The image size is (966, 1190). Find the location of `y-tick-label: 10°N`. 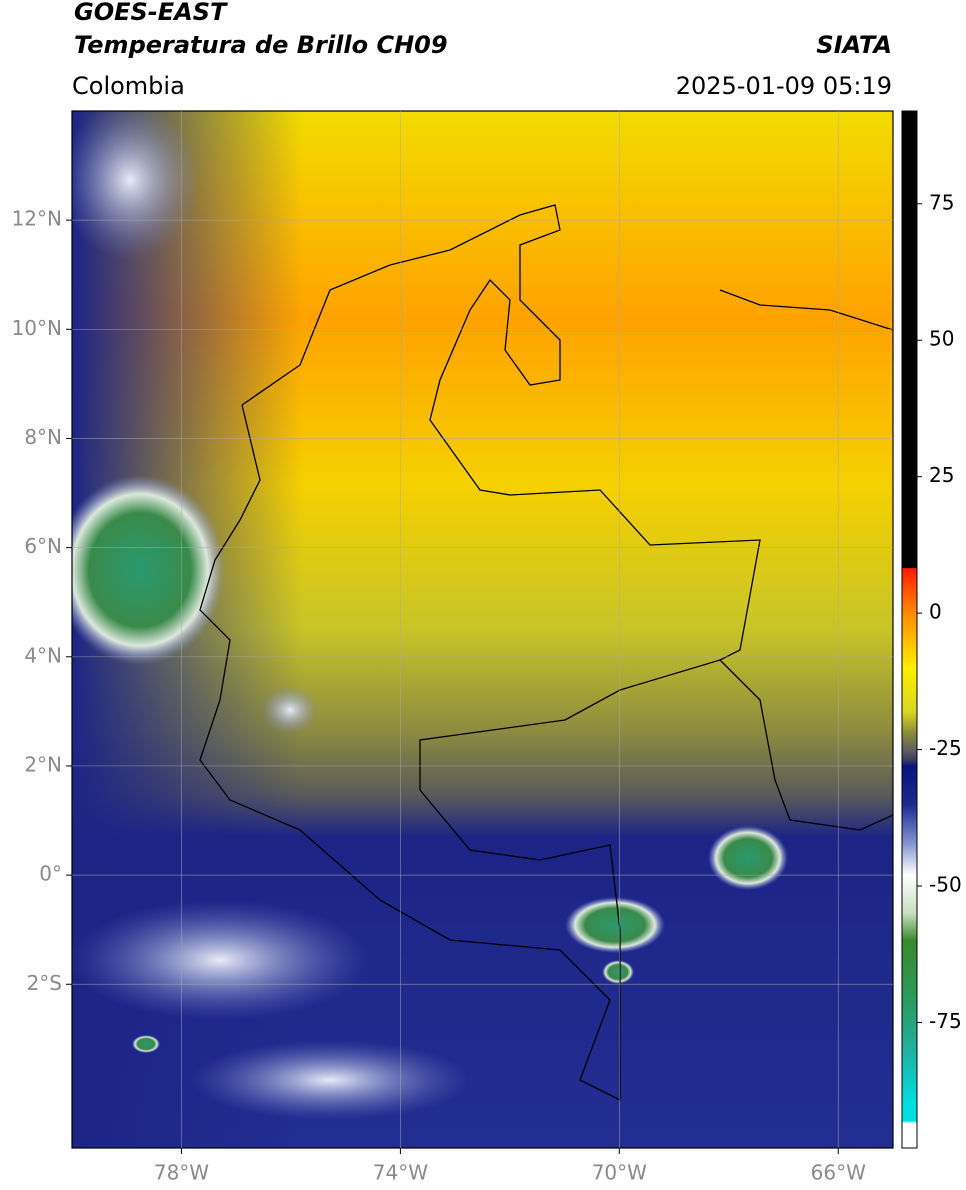

y-tick-label: 10°N is located at coordinates (37, 328).